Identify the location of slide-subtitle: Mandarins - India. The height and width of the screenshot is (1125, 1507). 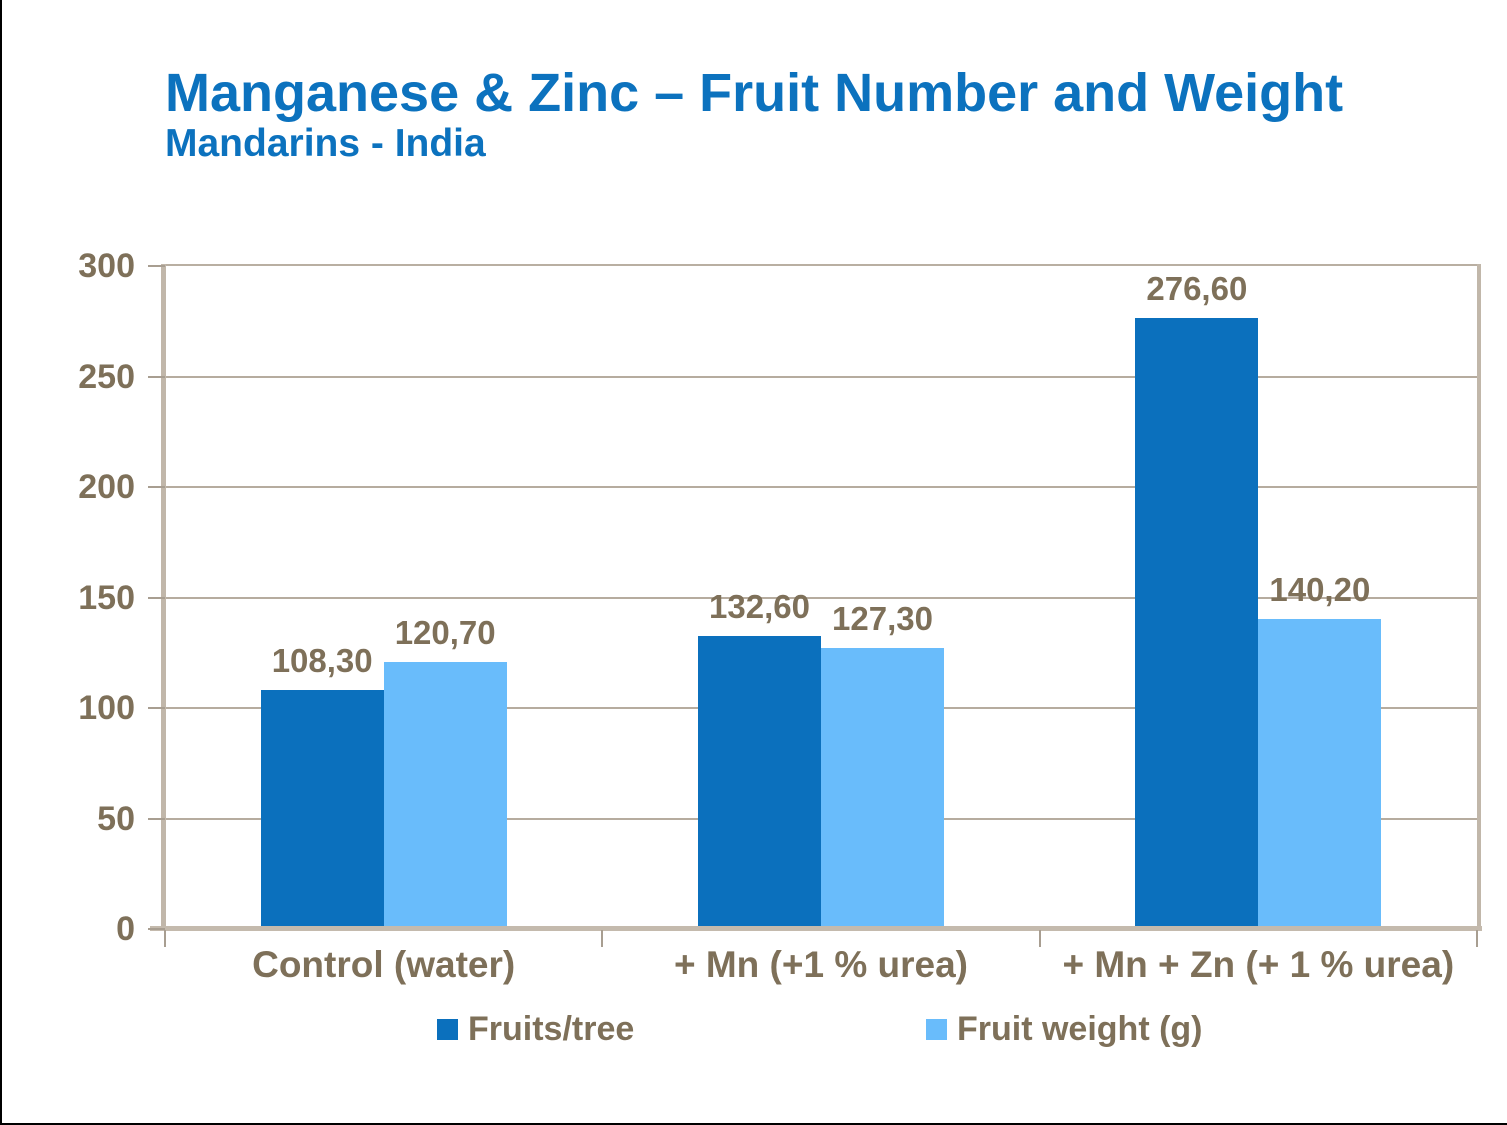
(325, 143).